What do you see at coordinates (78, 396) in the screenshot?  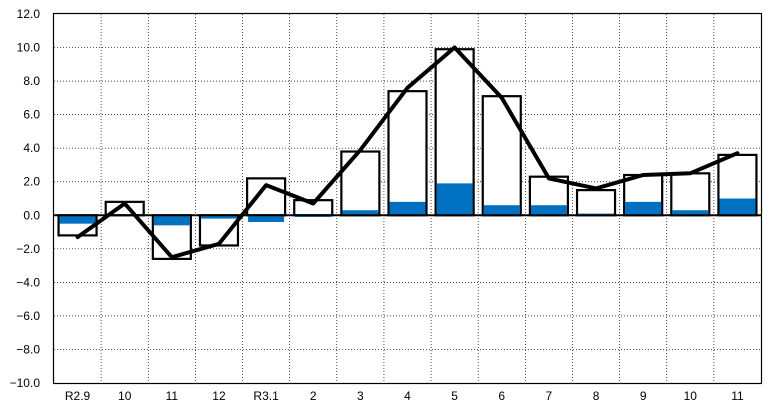 I see `x-tick-label: R2.9` at bounding box center [78, 396].